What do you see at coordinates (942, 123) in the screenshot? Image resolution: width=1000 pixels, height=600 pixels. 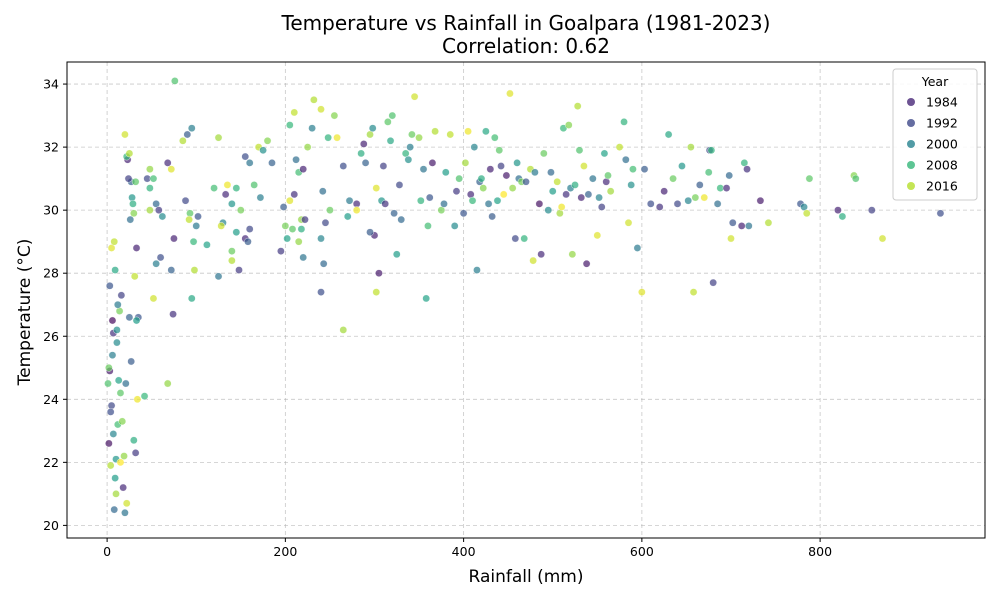 I see `legend-label: 1992` at bounding box center [942, 123].